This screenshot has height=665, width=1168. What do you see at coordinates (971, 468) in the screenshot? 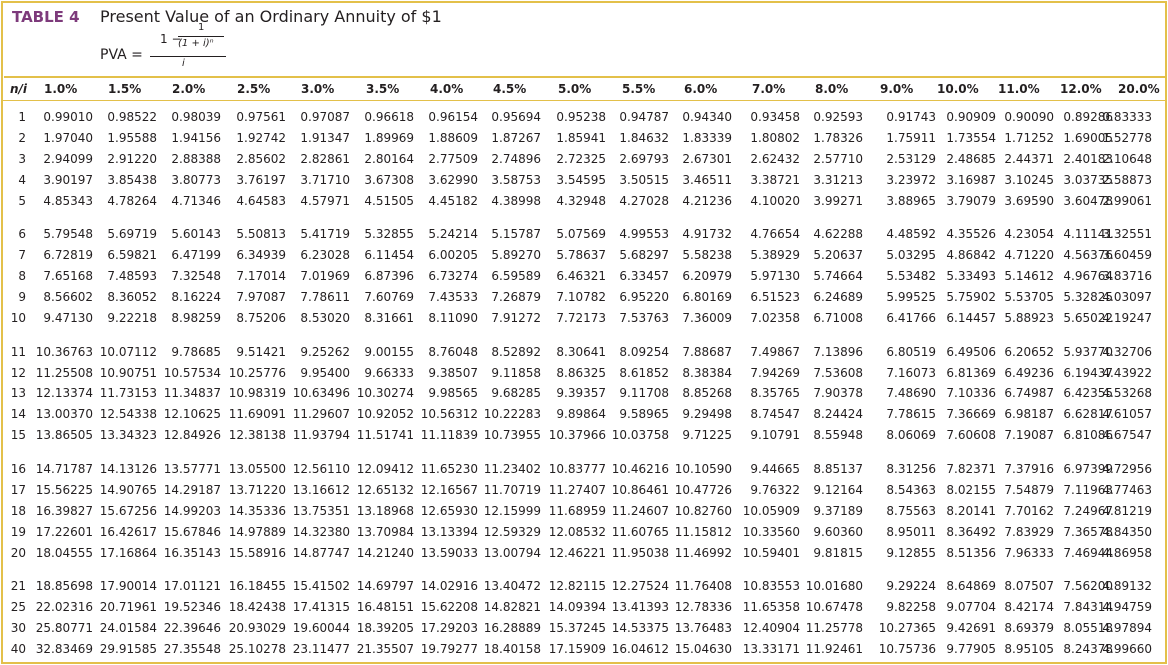
I see `table-cell: 7.82371` at bounding box center [971, 468].